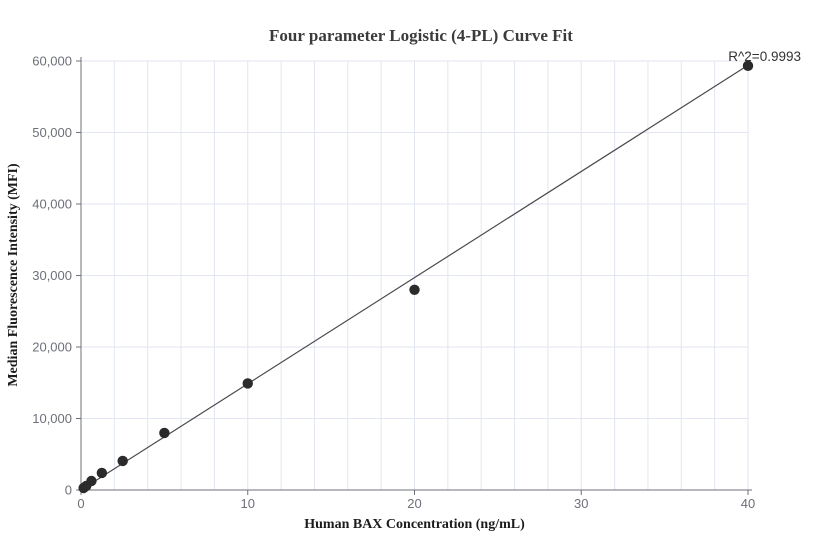  What do you see at coordinates (581, 503) in the screenshot?
I see `x-tick-label: 30` at bounding box center [581, 503].